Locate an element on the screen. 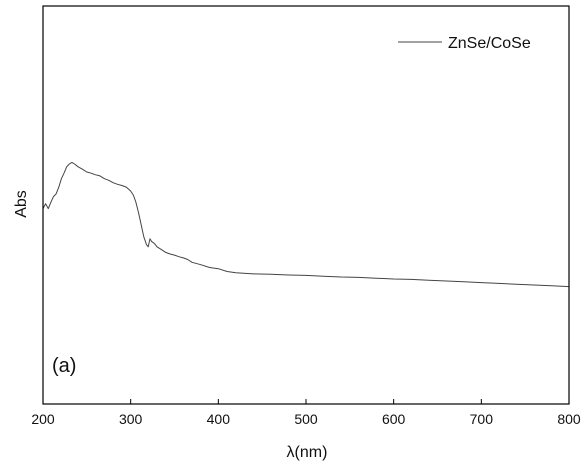 This screenshot has height=465, width=584. x-tick-label: 400 is located at coordinates (219, 419).